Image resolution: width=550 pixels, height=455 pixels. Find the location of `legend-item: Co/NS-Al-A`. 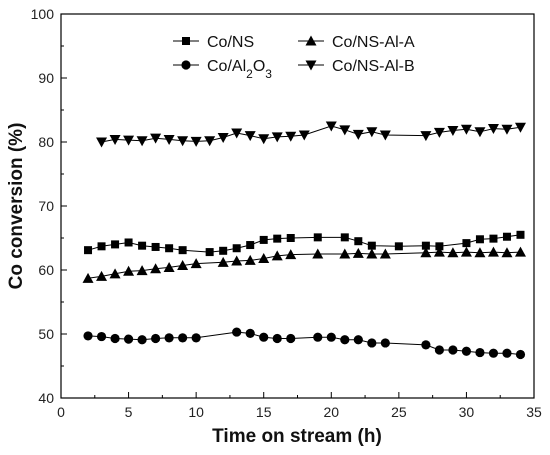

legend-item: Co/NS-Al-A is located at coordinates (356, 42).